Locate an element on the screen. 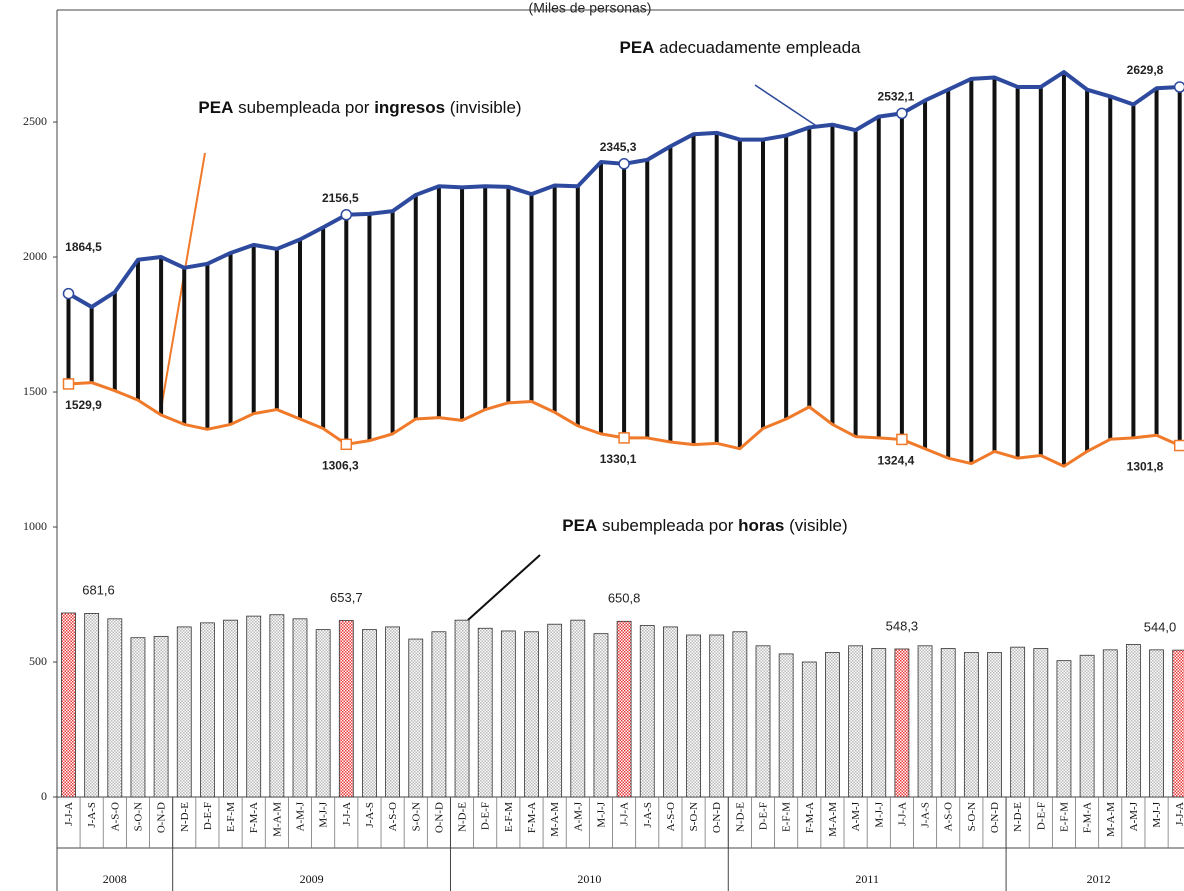  data-label: 650,8 is located at coordinates (624, 598).